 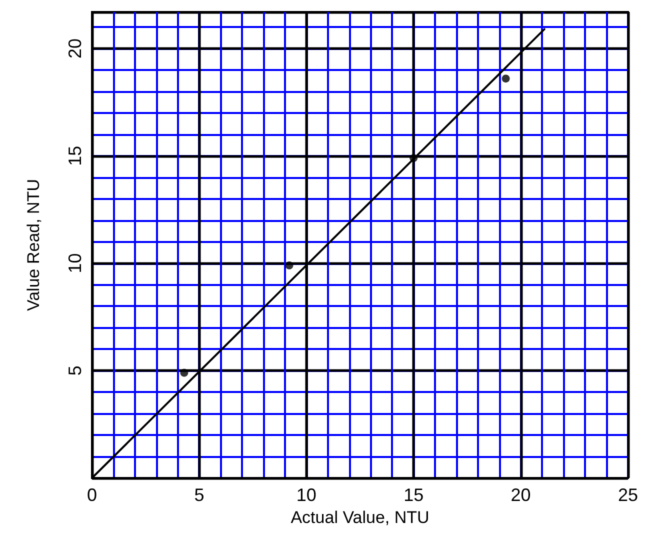 What do you see at coordinates (520, 495) in the screenshot?
I see `x-tick-label: 20` at bounding box center [520, 495].